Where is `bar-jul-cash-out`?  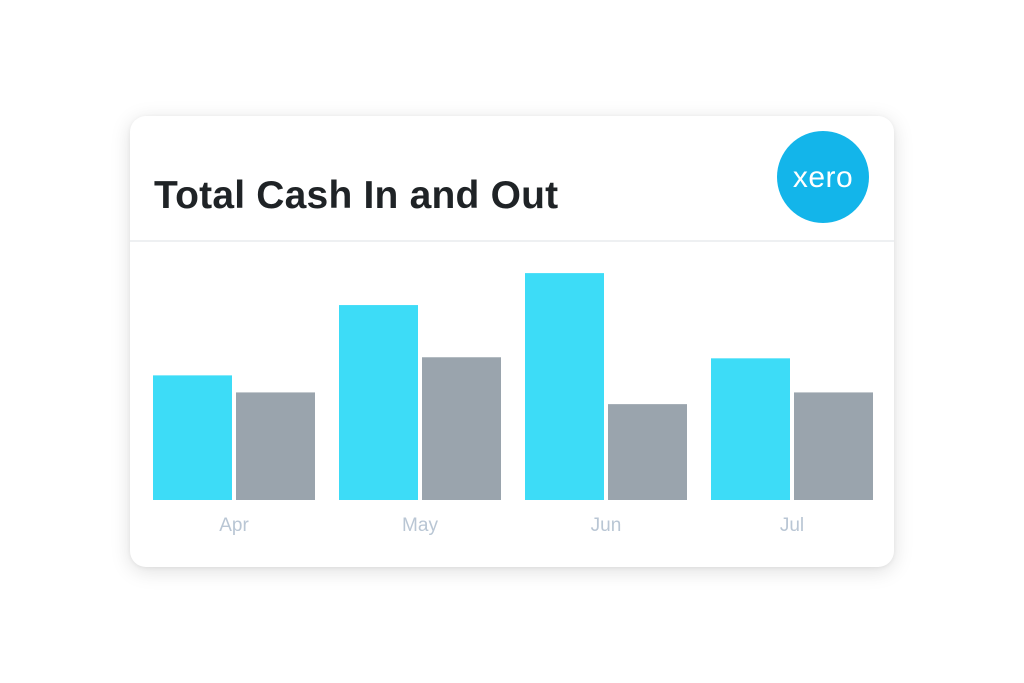 bar-jul-cash-out is located at coordinates (833, 446).